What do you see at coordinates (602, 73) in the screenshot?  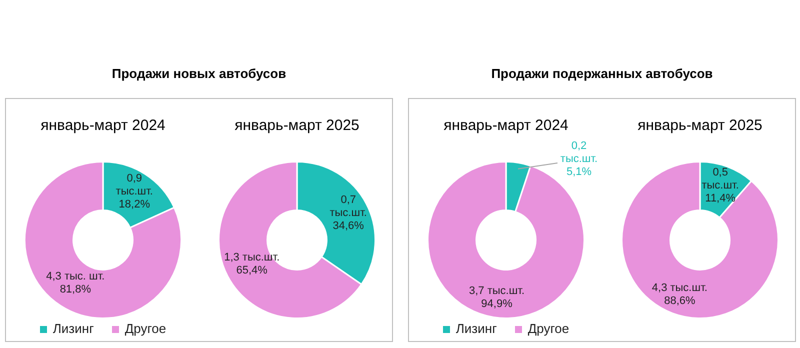 I see `chart-title: Продажи подержанных автобусов` at bounding box center [602, 73].